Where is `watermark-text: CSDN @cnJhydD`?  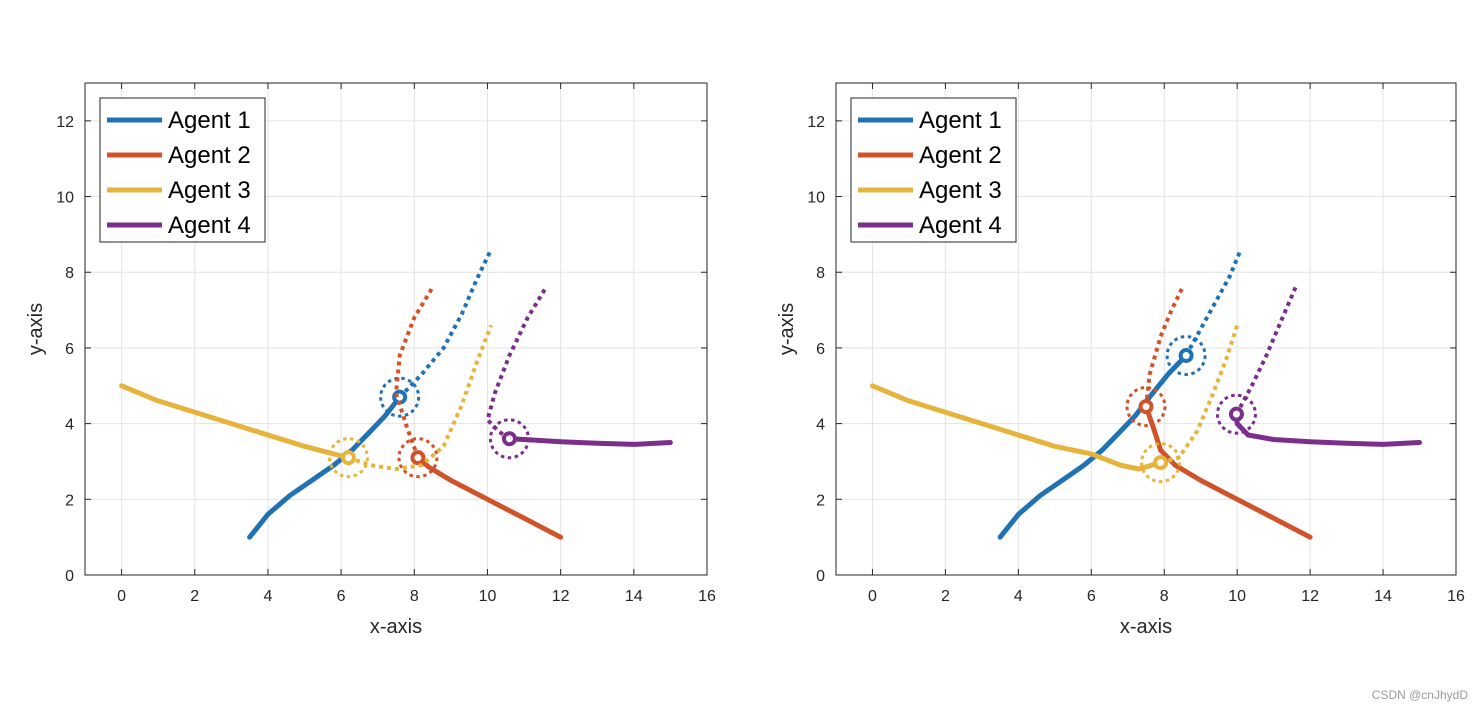
watermark-text: CSDN @cnJhydD is located at coordinates (1419, 695).